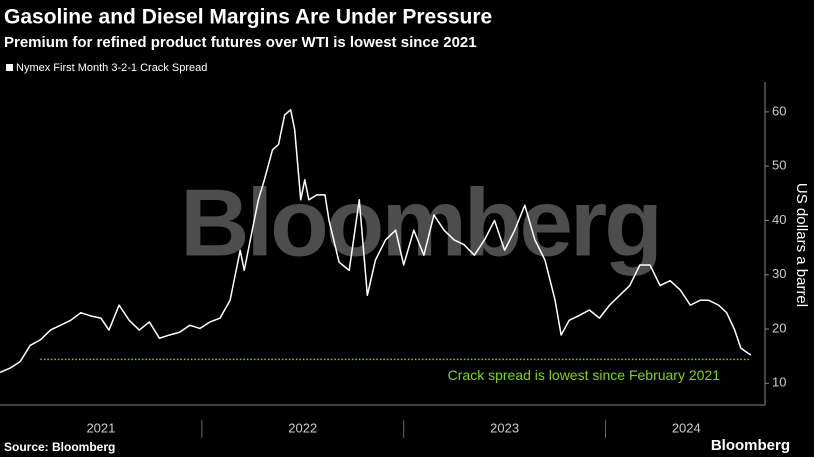  Describe the element at coordinates (779, 327) in the screenshot. I see `y-tick-label: 20` at that location.